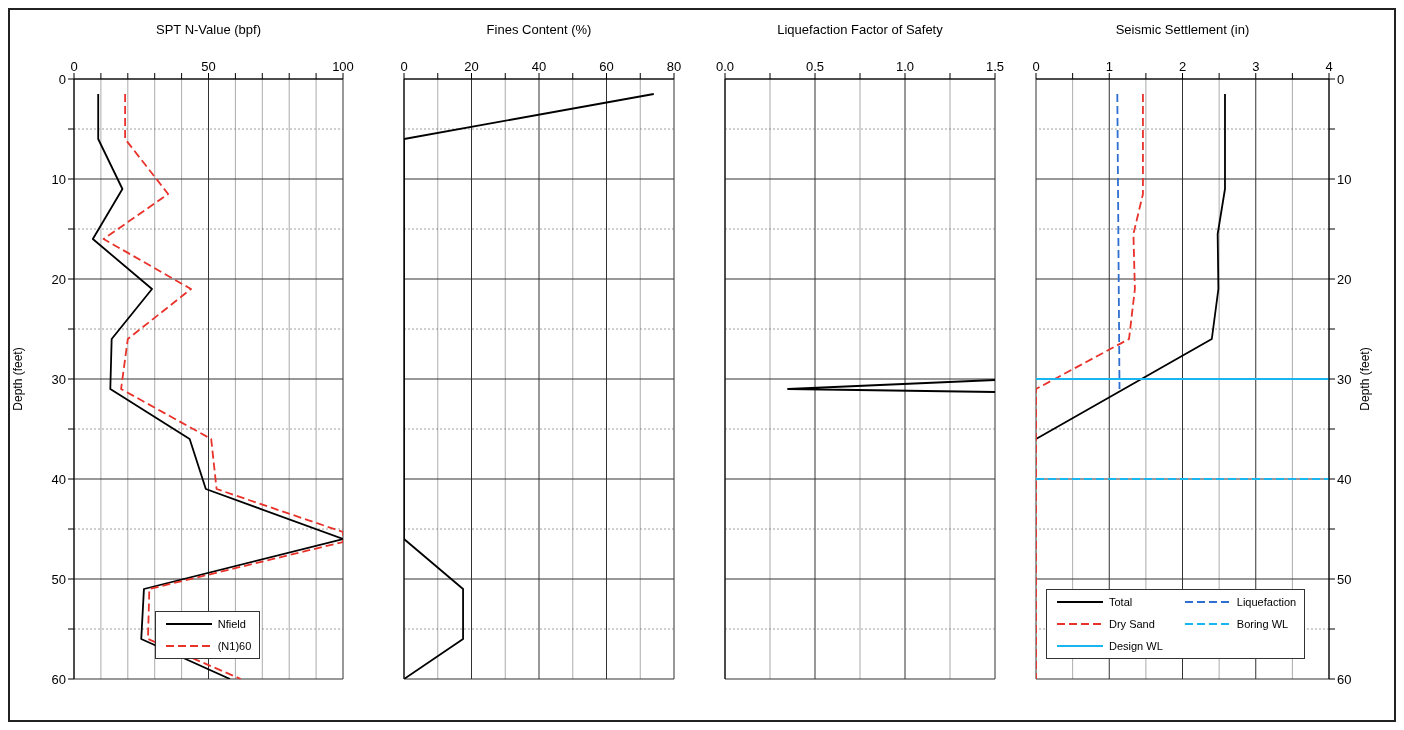 The image size is (1404, 730). What do you see at coordinates (674, 66) in the screenshot?
I see `x-tick-label: 80` at bounding box center [674, 66].